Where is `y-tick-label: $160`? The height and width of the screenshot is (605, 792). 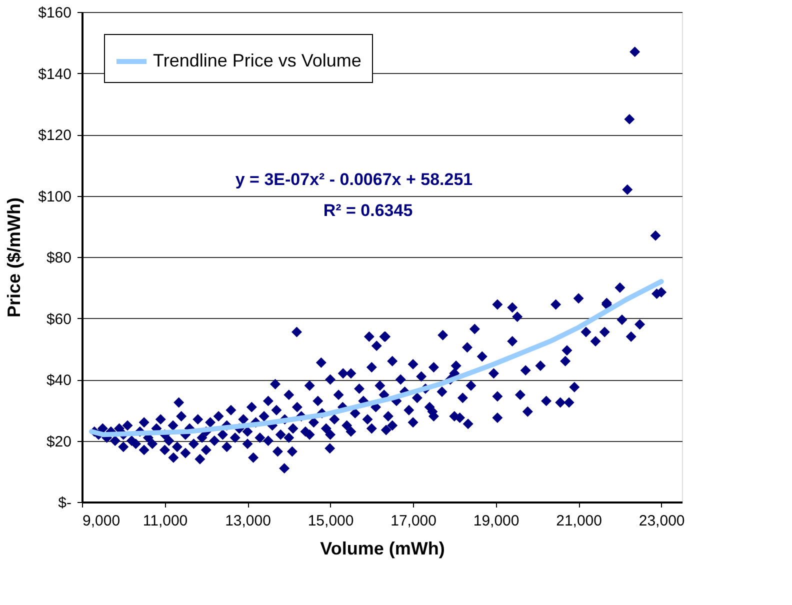
y-tick-label: $160 is located at coordinates (55, 13).